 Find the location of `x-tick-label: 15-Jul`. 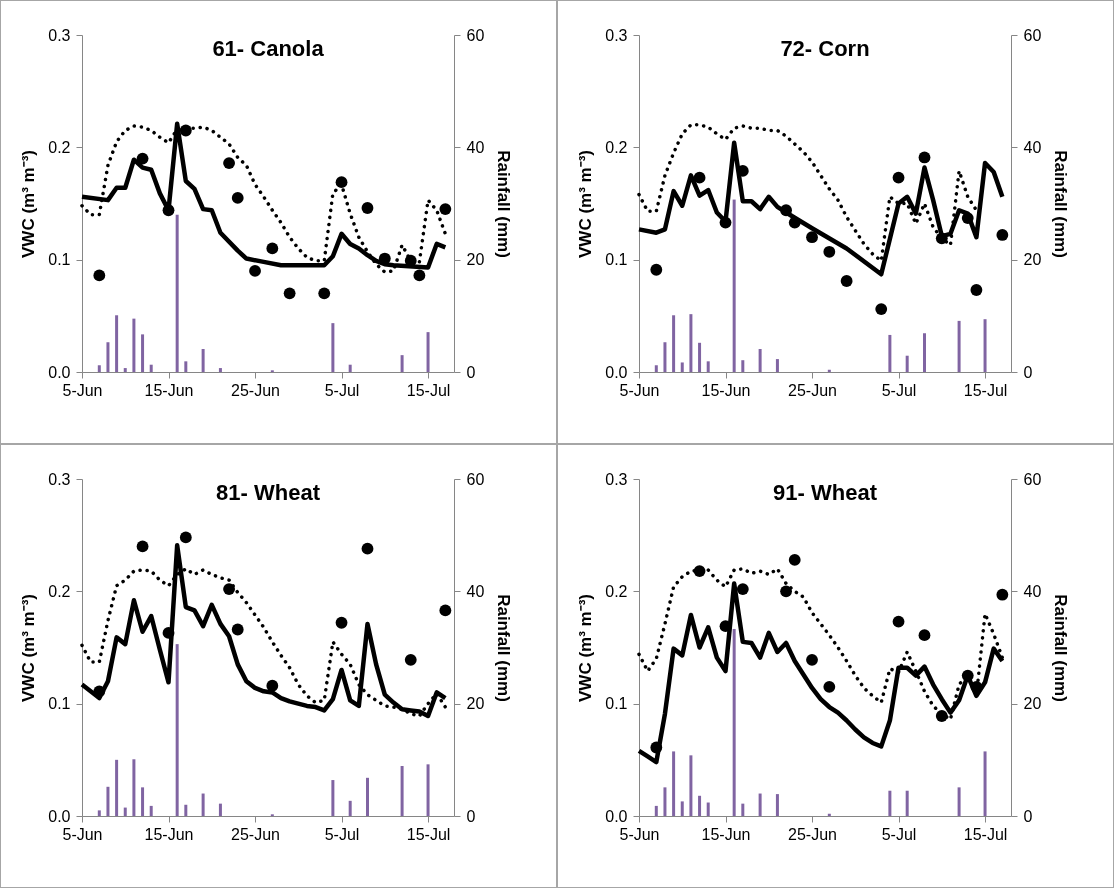

x-tick-label: 15-Jul is located at coordinates (985, 834).